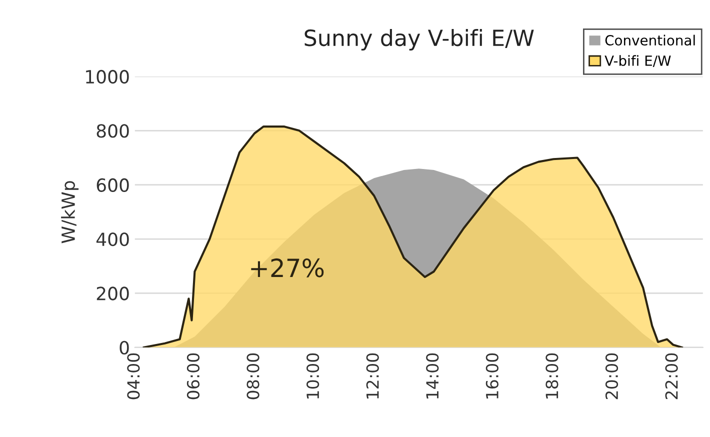  I want to click on chart-title: Sunny day V-bifi E/W, so click(419, 40).